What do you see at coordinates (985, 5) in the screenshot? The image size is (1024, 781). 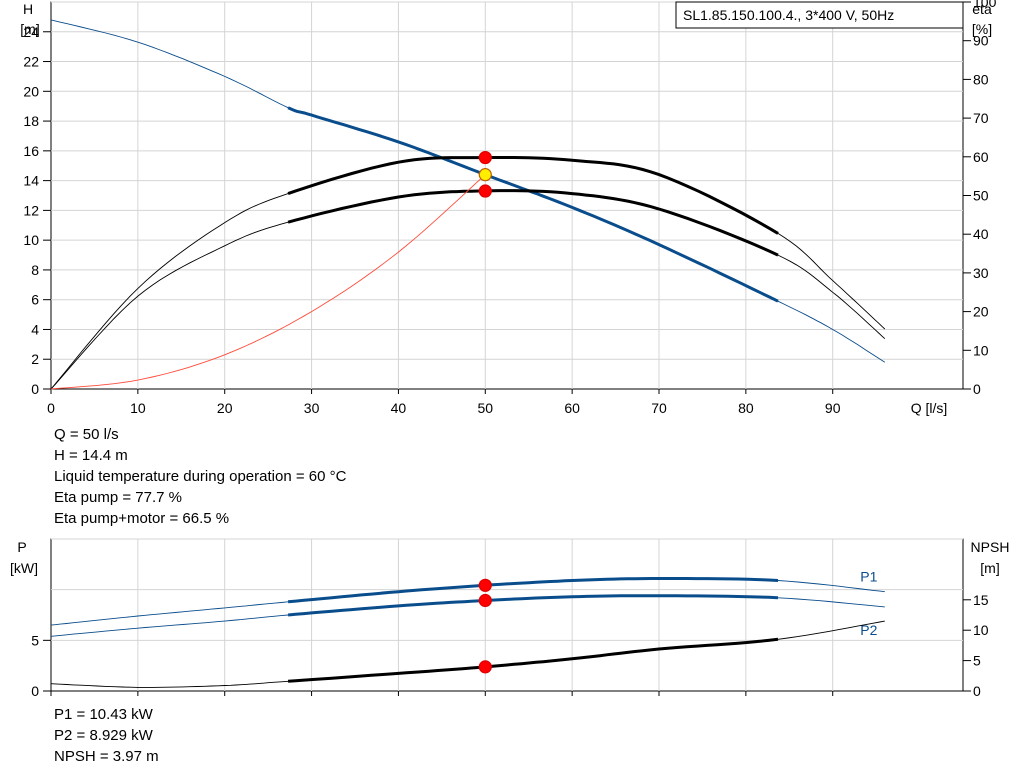 I see `y-right-tick-label: 100` at bounding box center [985, 5].